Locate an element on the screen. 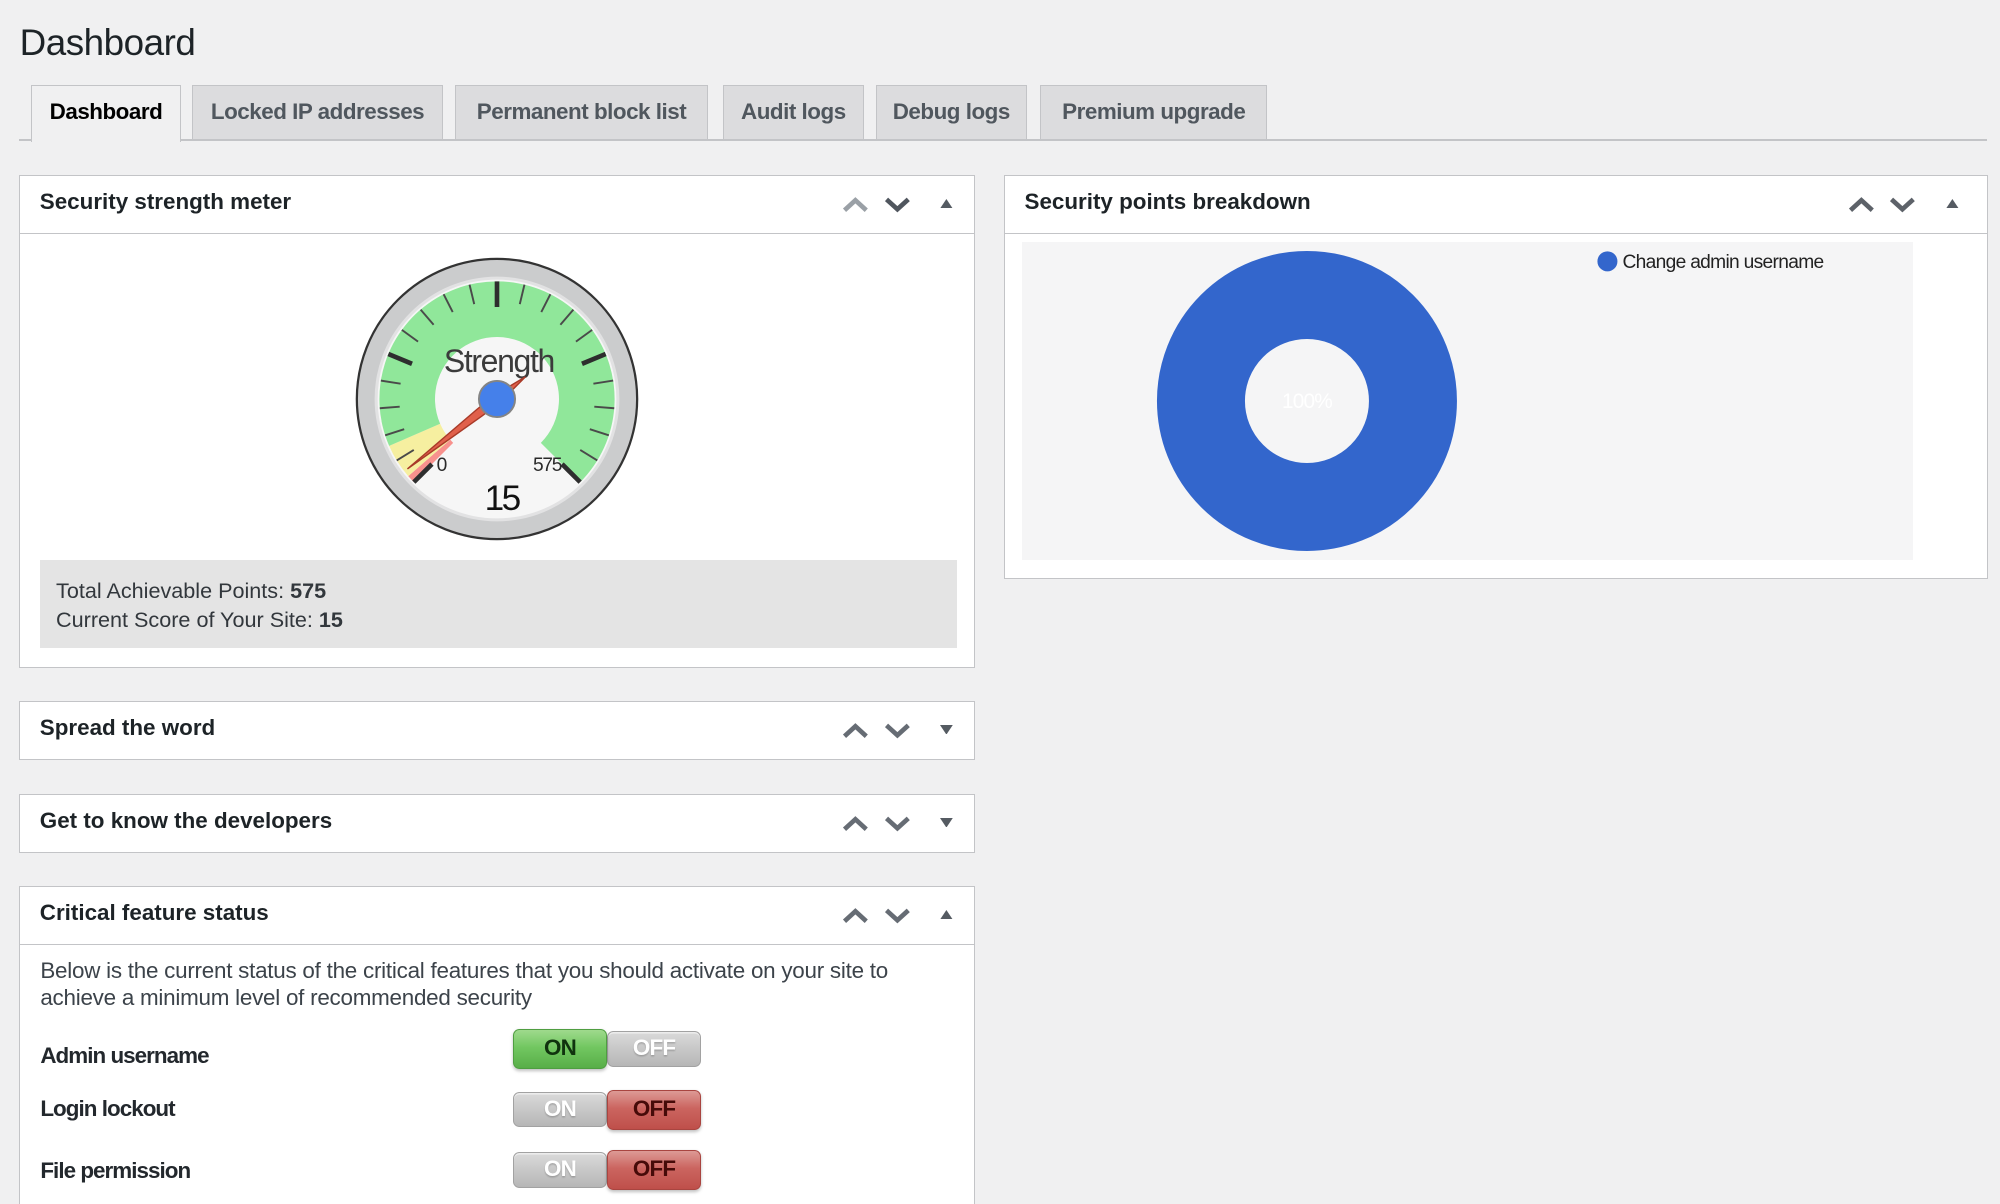 This screenshot has height=1204, width=2000. svg-text: Change admin username is located at coordinates (1722, 262).